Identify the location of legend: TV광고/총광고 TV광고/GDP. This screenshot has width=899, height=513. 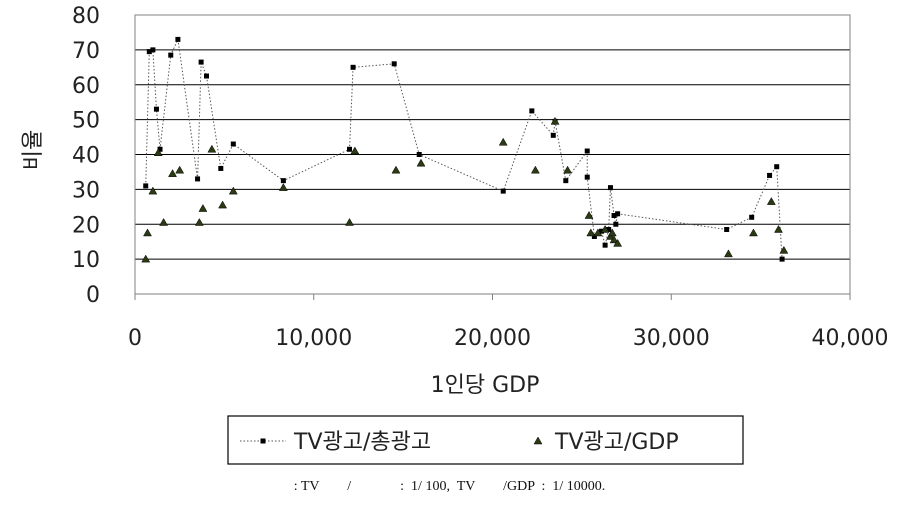
(485, 440).